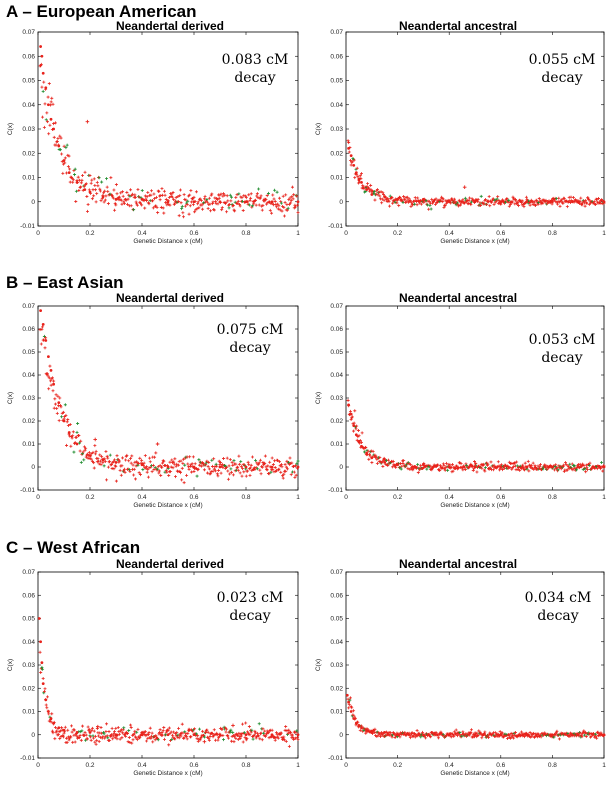 The image size is (614, 800). I want to click on y-tick-label: -0.01, so click(27, 758).